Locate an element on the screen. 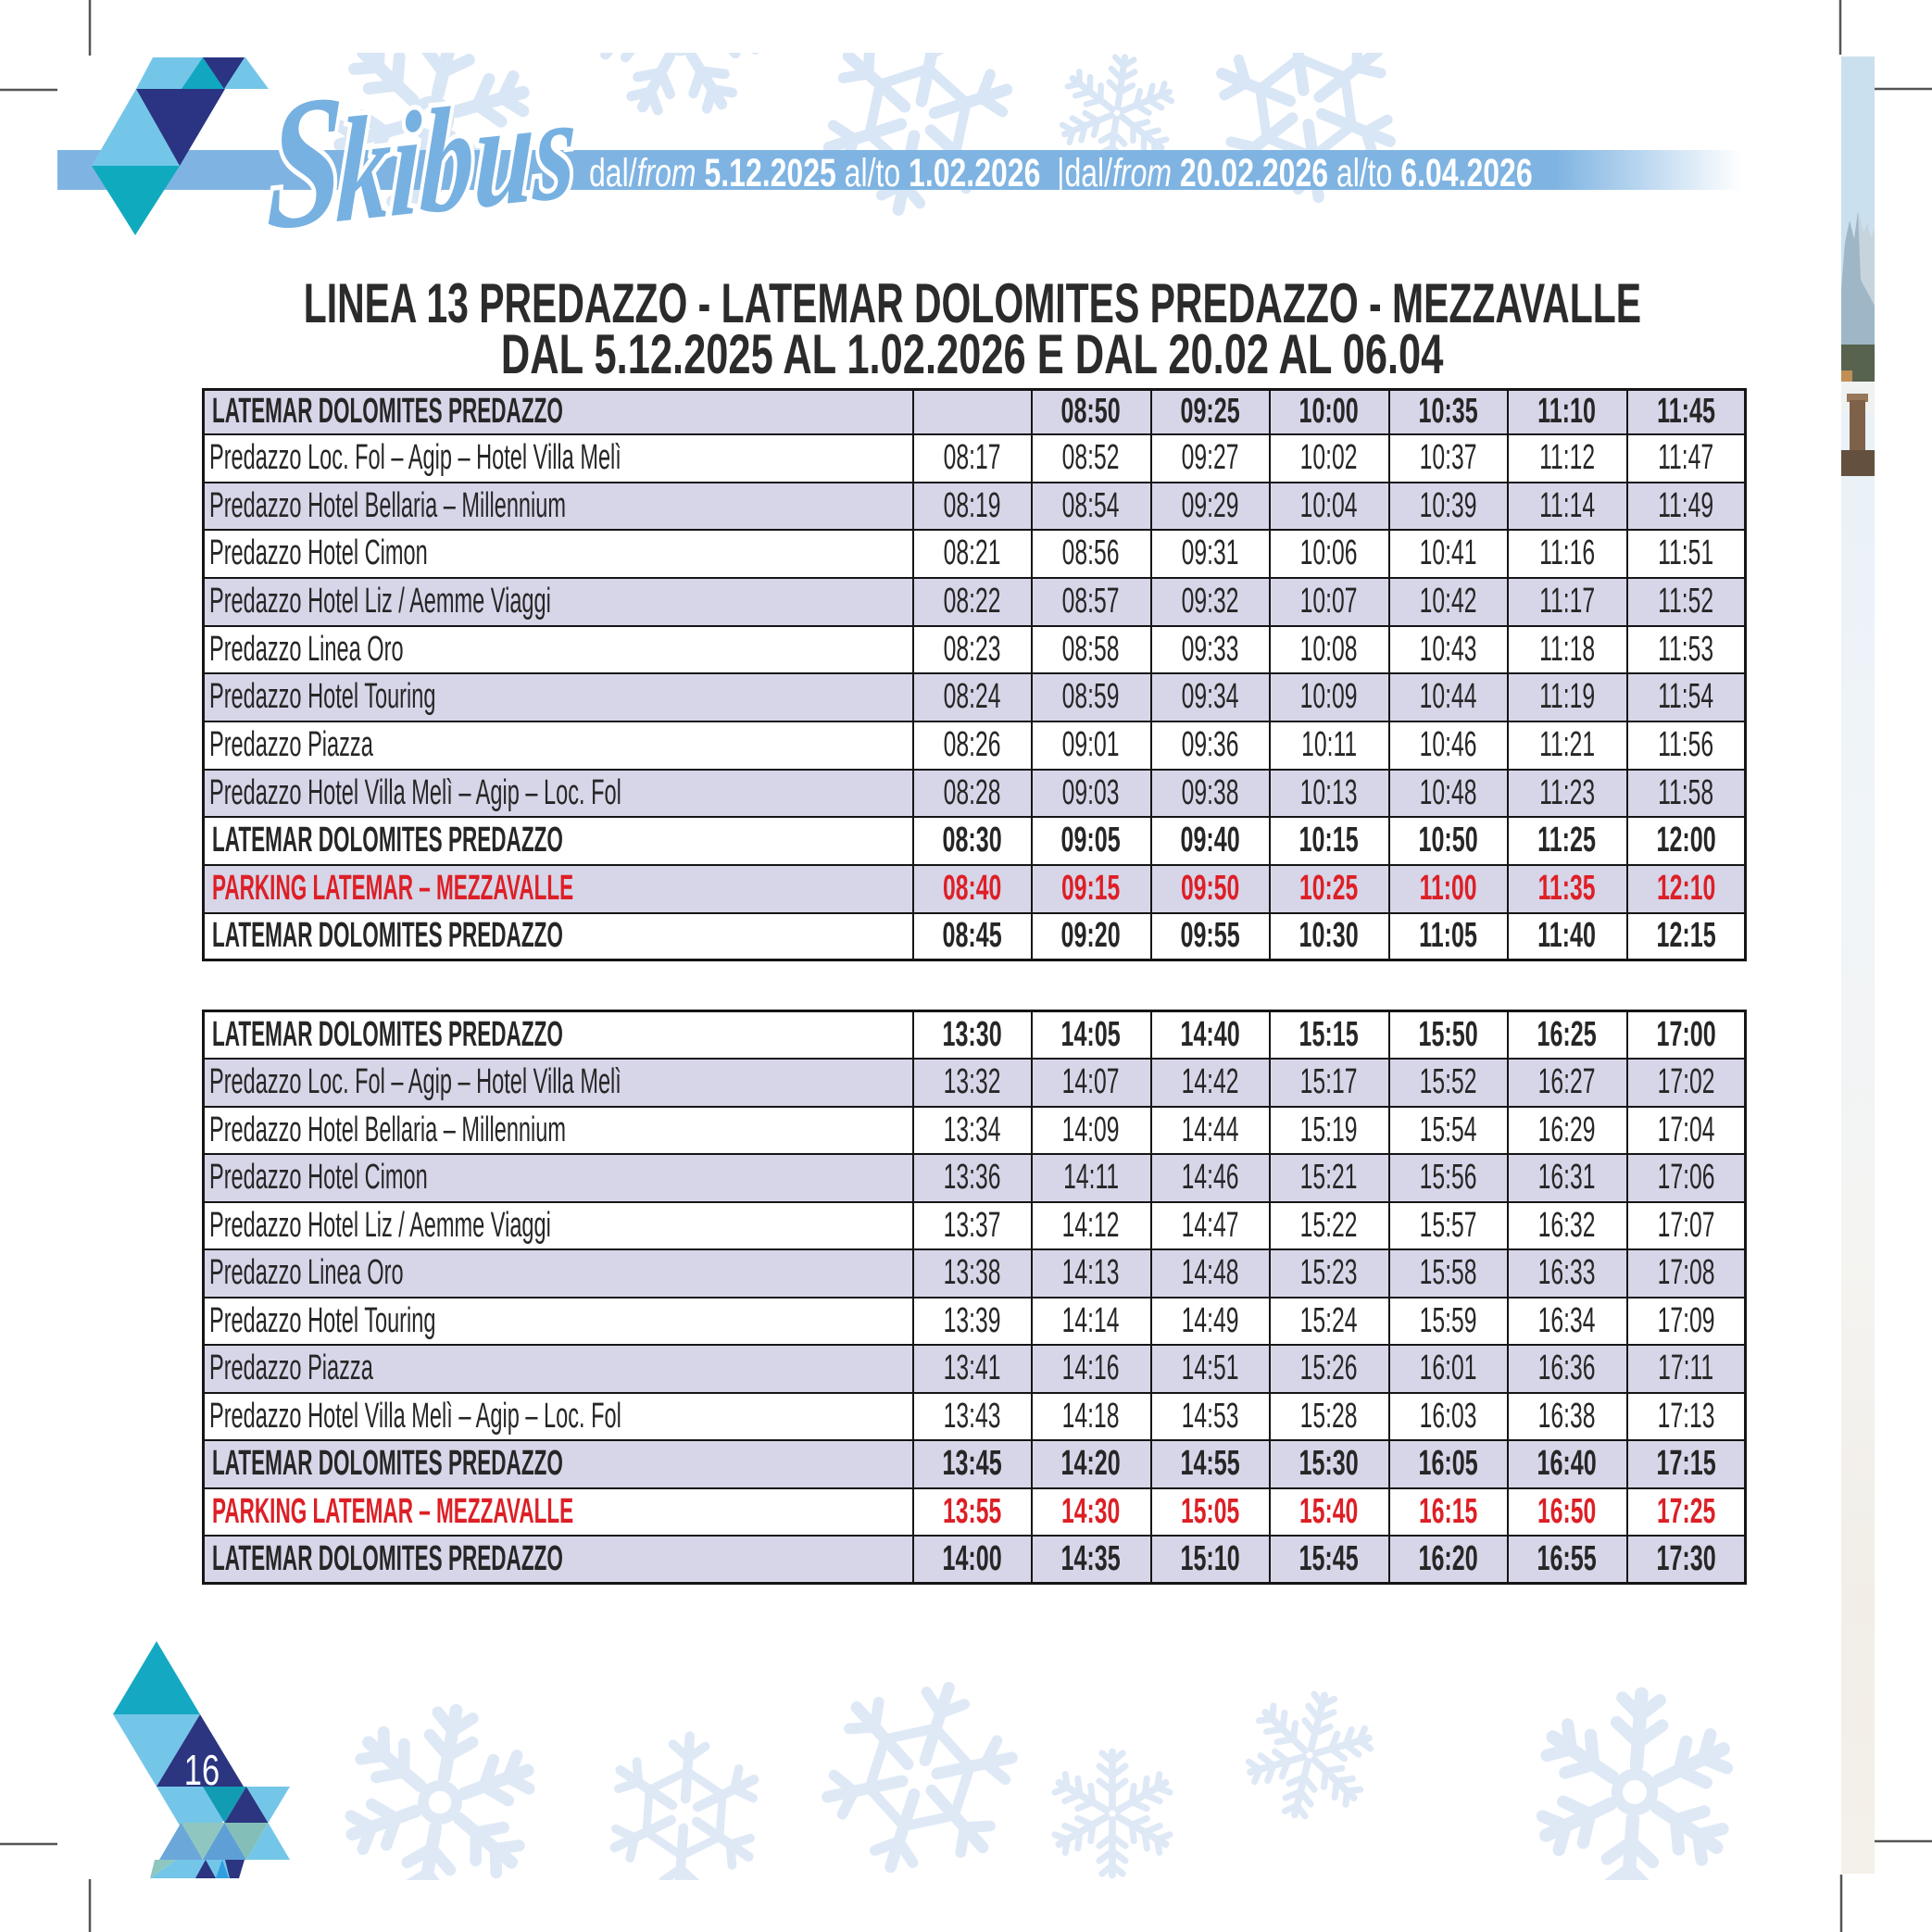 Image resolution: width=1932 pixels, height=1932 pixels. svg-text: 16 is located at coordinates (202, 1770).